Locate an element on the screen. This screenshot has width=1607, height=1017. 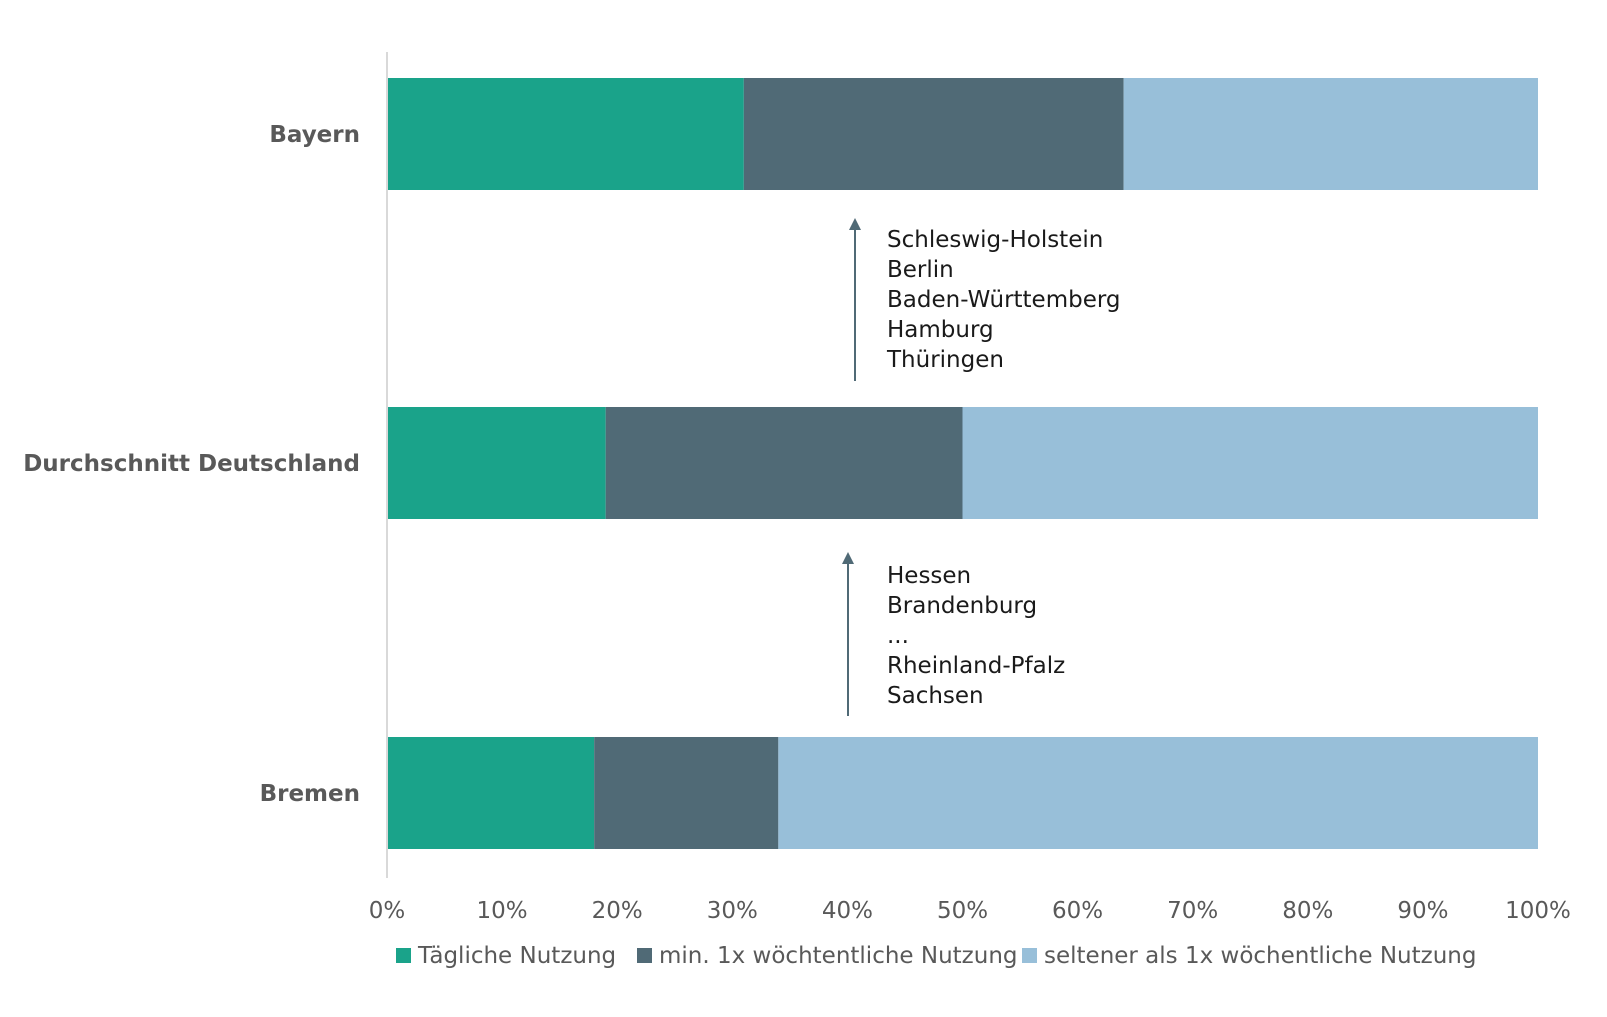
legend-label-seltener-als-1x-woechentliche-nutzung: seltener als 1x wöchentliche Nutzung is located at coordinates (1260, 956).